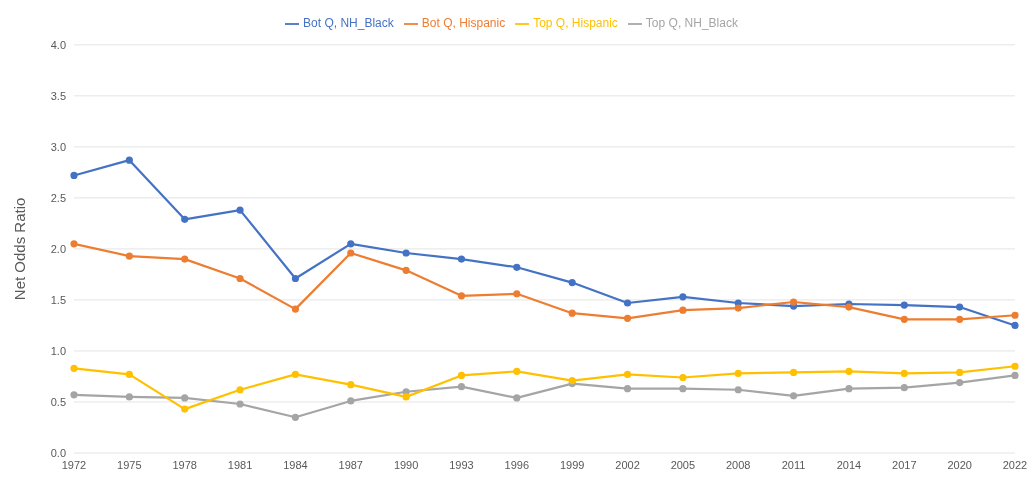 The height and width of the screenshot is (490, 1035). I want to click on y-tick-label: 1.0, so click(58, 350).